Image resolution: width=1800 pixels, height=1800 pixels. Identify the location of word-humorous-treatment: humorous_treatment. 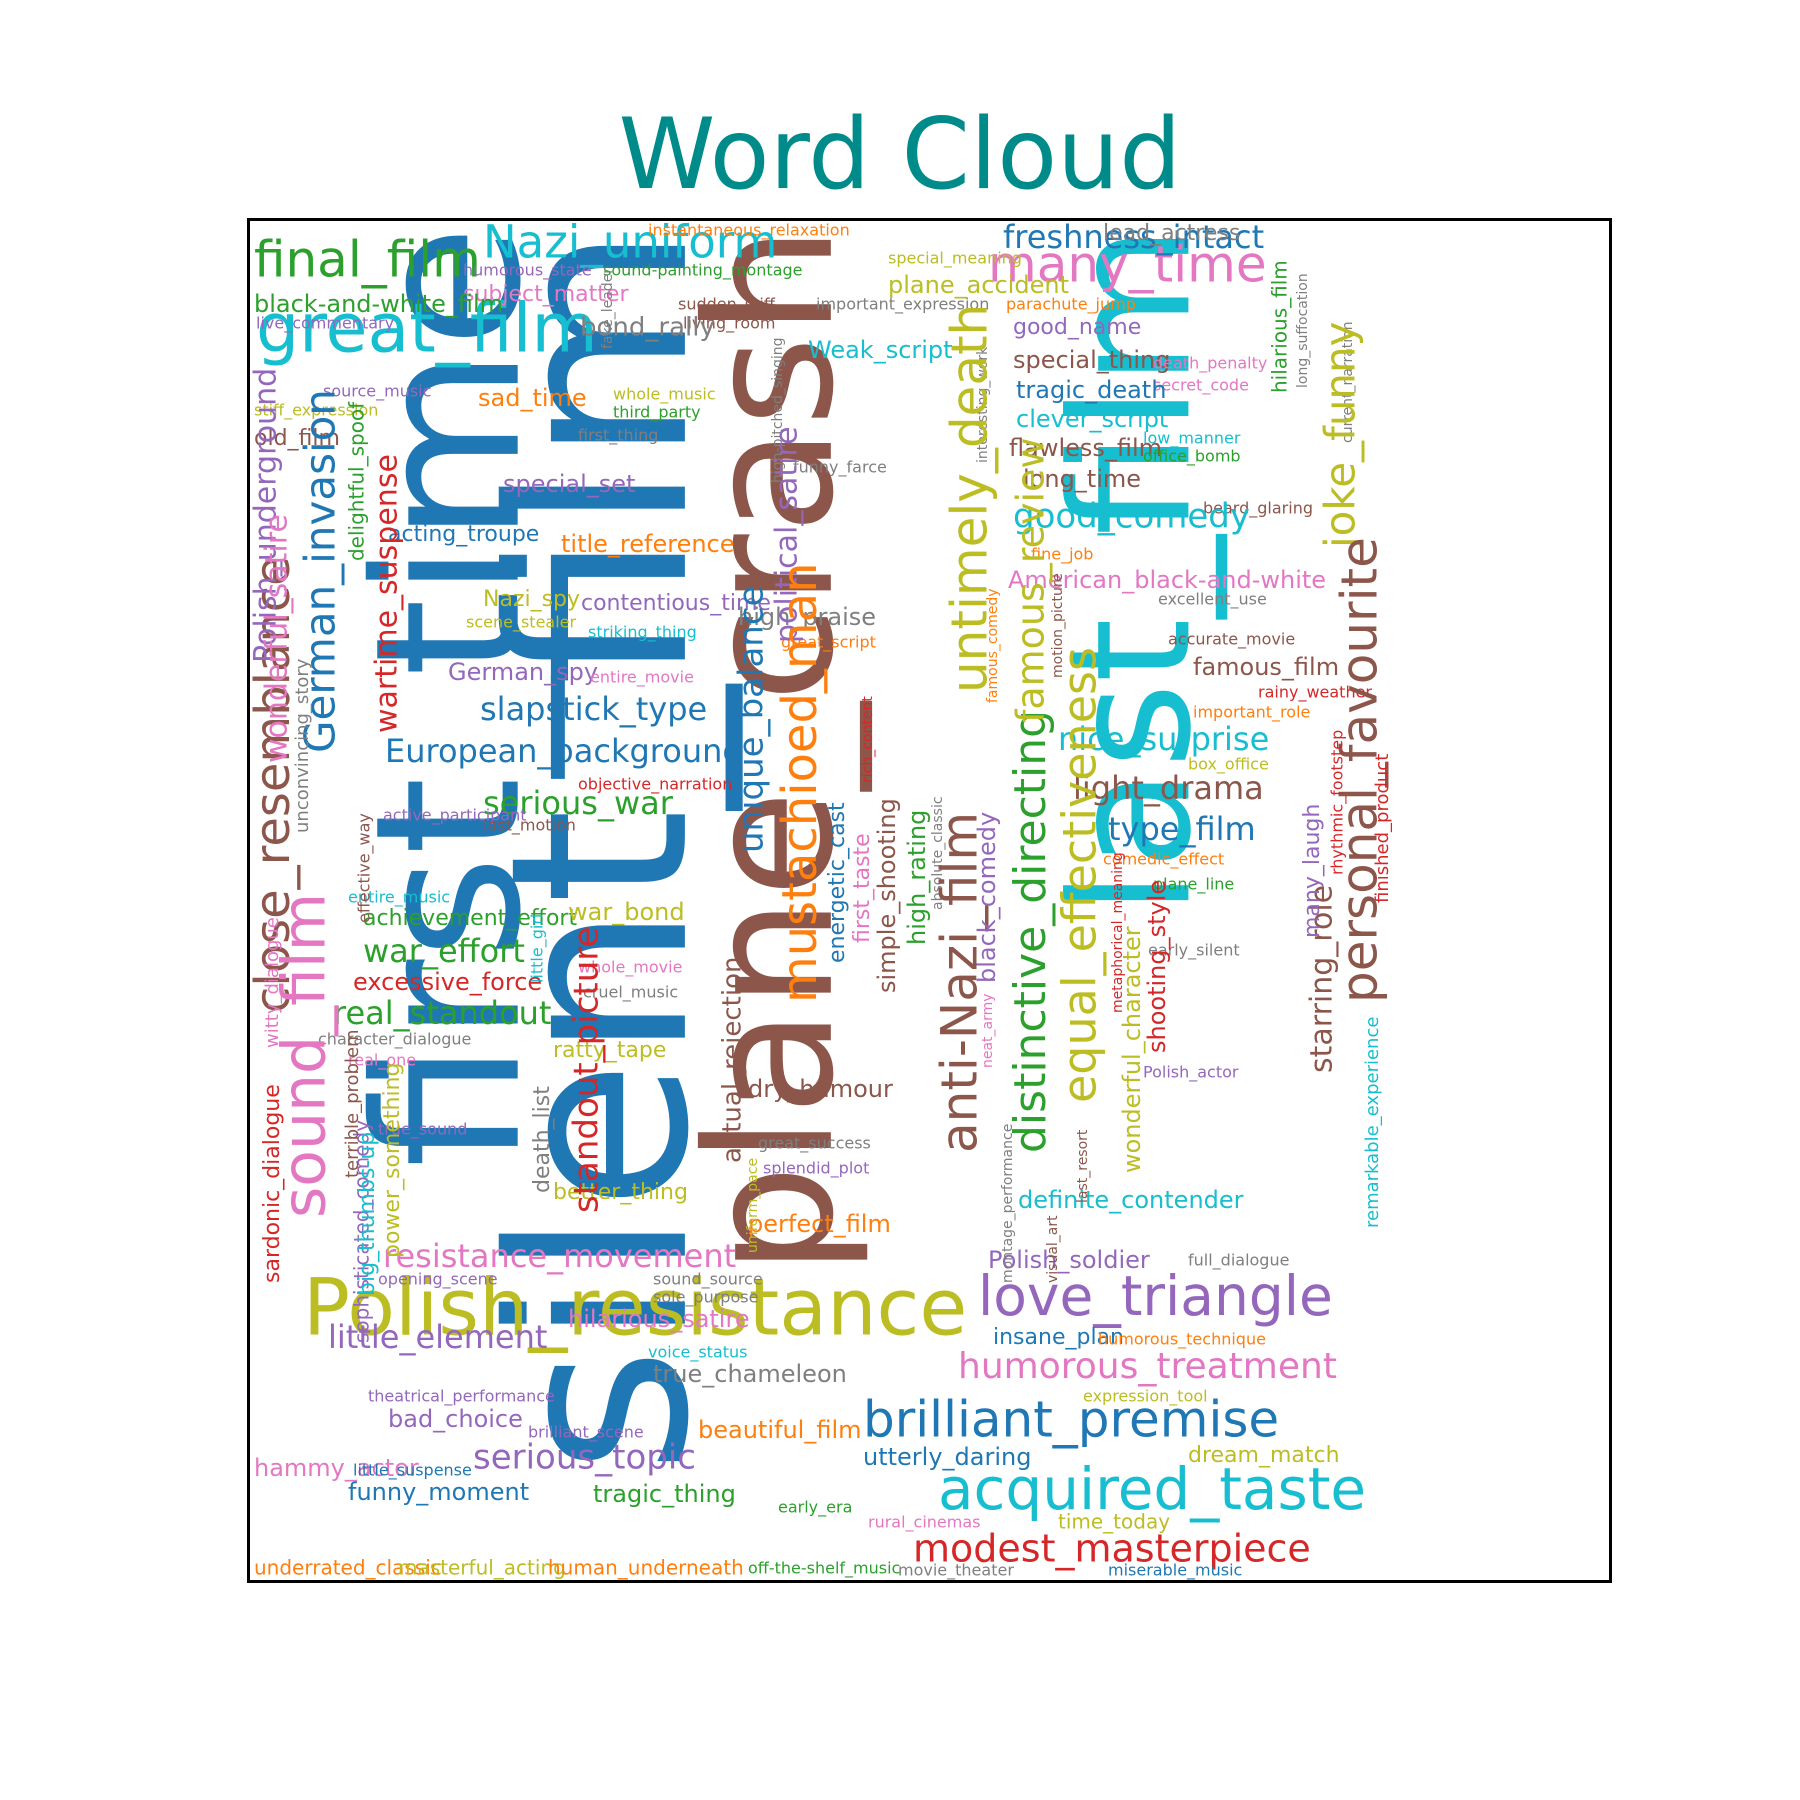
(1147, 1366).